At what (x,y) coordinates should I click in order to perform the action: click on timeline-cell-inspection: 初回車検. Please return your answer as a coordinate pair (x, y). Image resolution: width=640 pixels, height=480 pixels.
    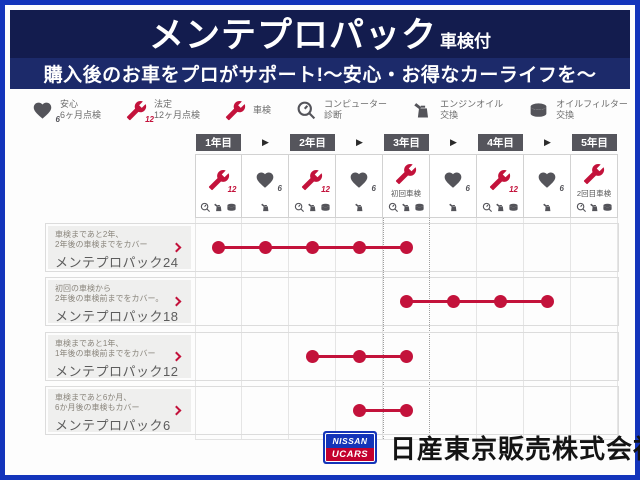
    Looking at the image, I should click on (406, 186).